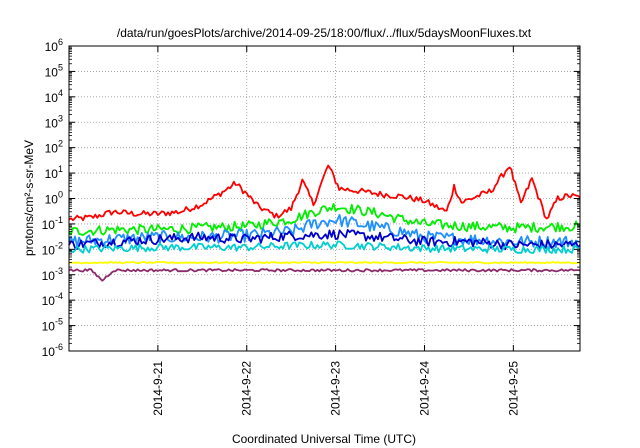  I want to click on x-axis-label: Coordinated Universal Time (UTC), so click(324, 439).